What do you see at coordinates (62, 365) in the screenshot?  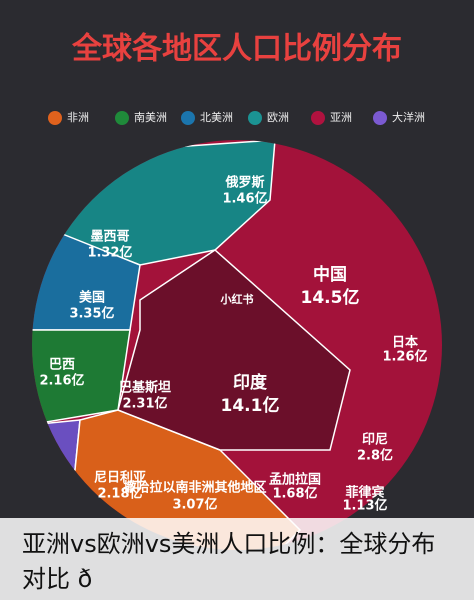 I see `region-name: 巴西` at bounding box center [62, 365].